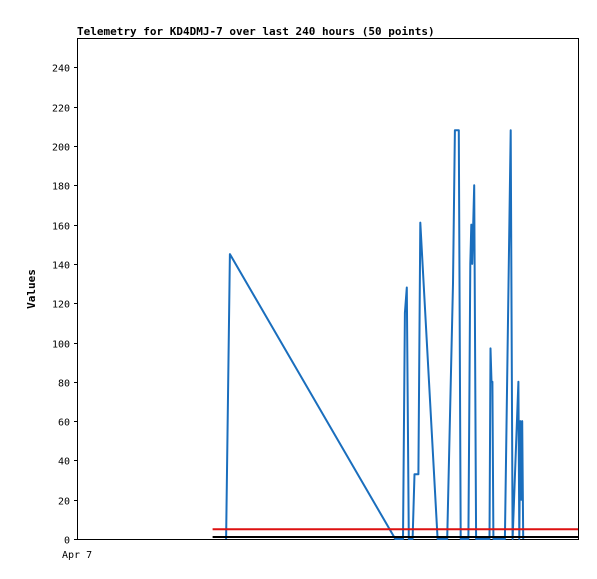 Image resolution: width=597 pixels, height=579 pixels. What do you see at coordinates (61, 69) in the screenshot?
I see `y-tick-label: 240` at bounding box center [61, 69].